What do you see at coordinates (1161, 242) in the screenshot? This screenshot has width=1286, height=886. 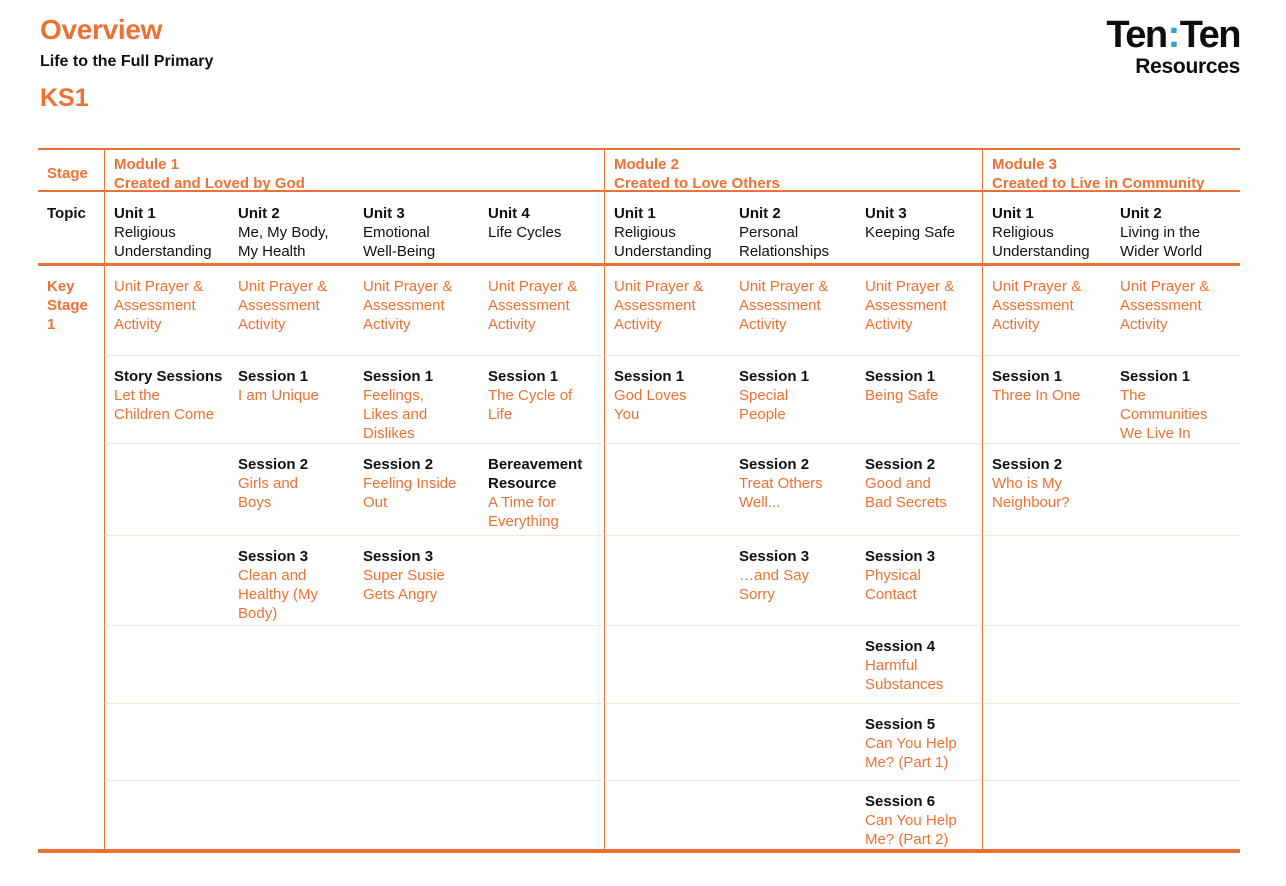 I see `unit-subtitle: Living in the Wider World` at bounding box center [1161, 242].